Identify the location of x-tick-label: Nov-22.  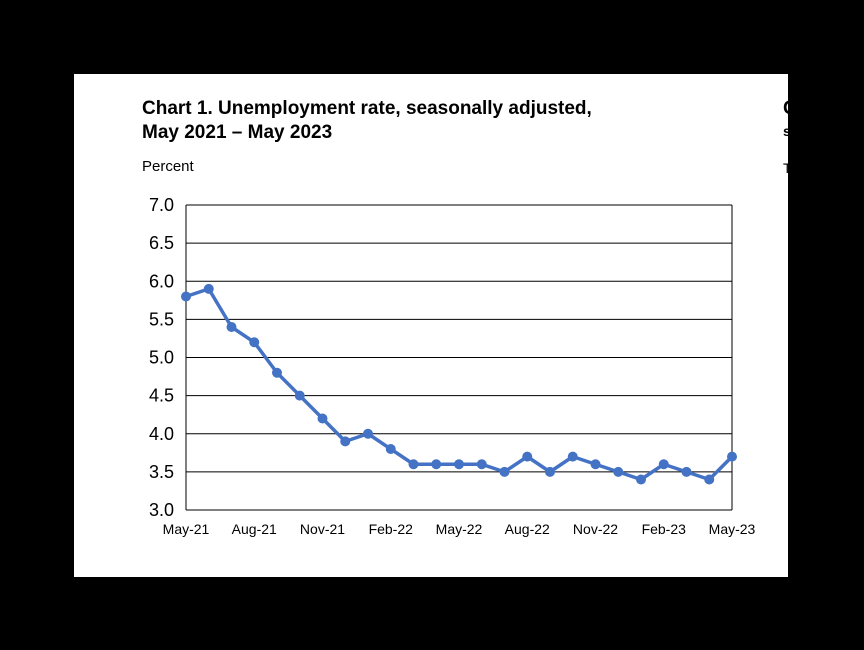
(595, 529).